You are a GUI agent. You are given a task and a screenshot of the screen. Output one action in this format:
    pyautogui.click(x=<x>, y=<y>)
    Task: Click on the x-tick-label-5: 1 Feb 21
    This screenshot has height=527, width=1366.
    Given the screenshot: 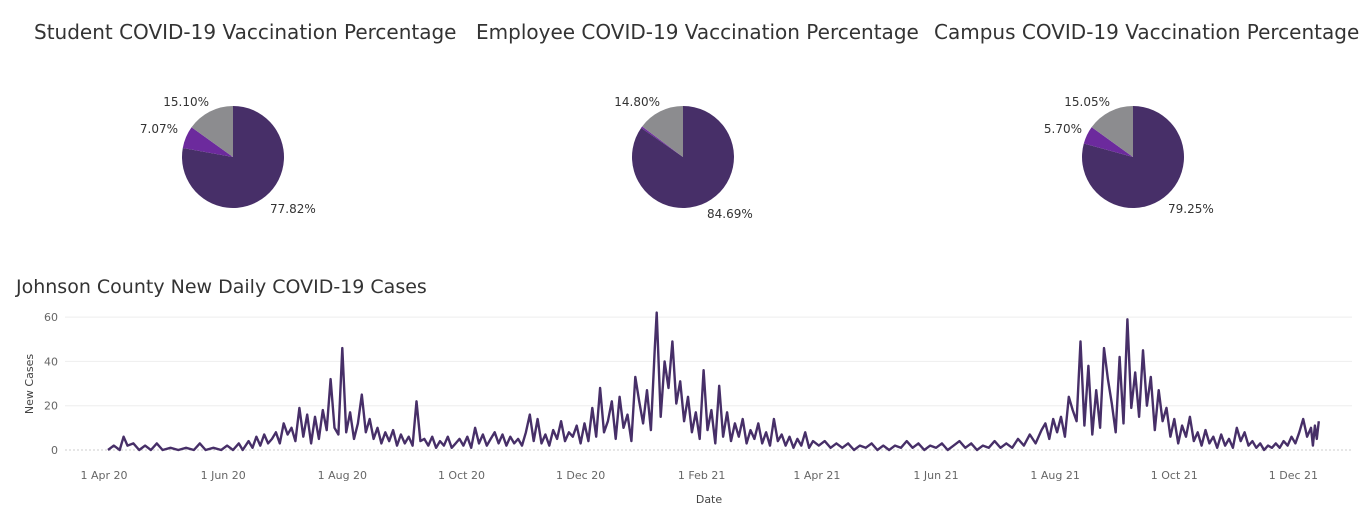 What is the action you would take?
    pyautogui.click(x=701, y=475)
    